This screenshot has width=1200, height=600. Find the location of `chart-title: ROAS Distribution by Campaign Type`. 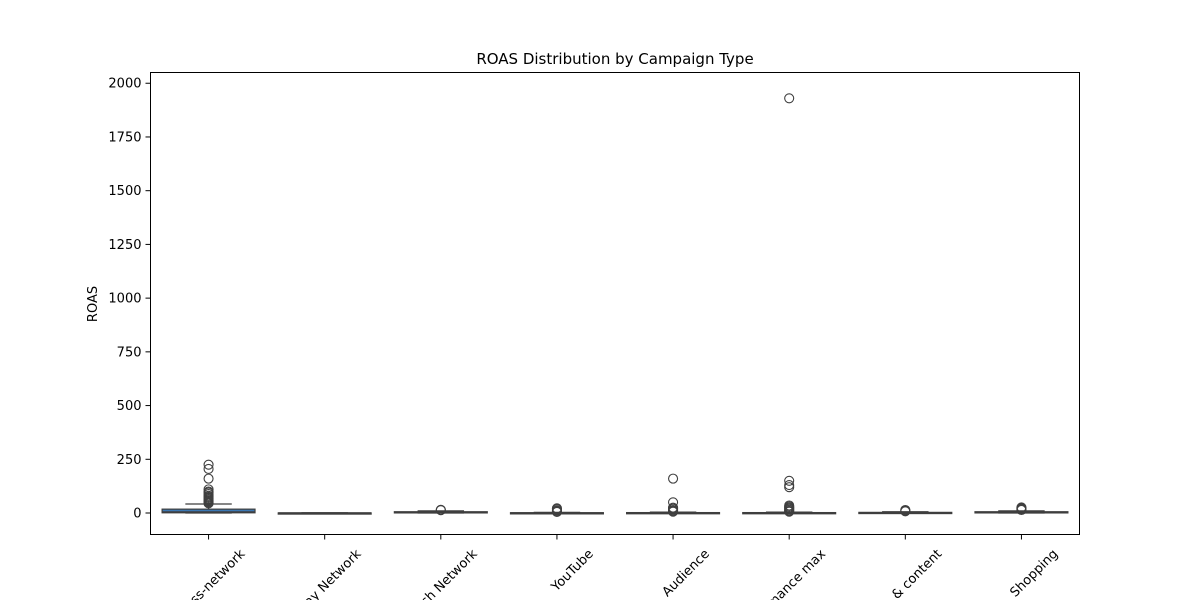

chart-title: ROAS Distribution by Campaign Type is located at coordinates (614, 59).